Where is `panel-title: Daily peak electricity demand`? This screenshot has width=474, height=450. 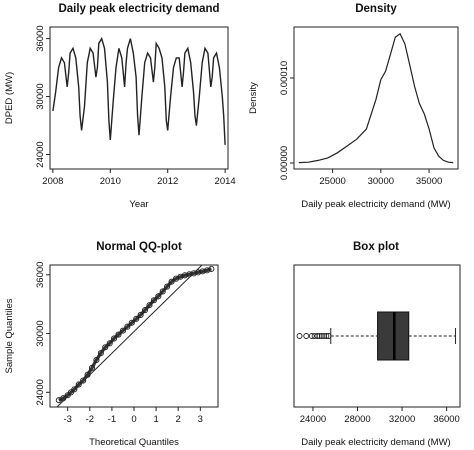 panel-title: Daily peak electricity demand is located at coordinates (138, 9).